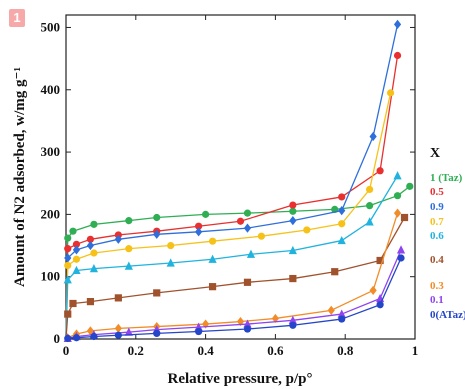 The image size is (465, 389). I want to click on y-axis-label: Amount of N2 adsorbed, w/mg g⁻¹, so click(20, 177).